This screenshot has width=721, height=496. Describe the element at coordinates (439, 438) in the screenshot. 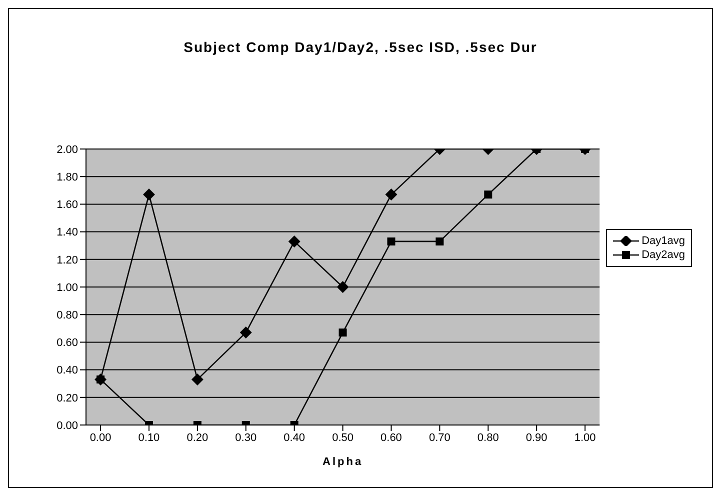

I see `x-tick-label: 0.70` at that location.